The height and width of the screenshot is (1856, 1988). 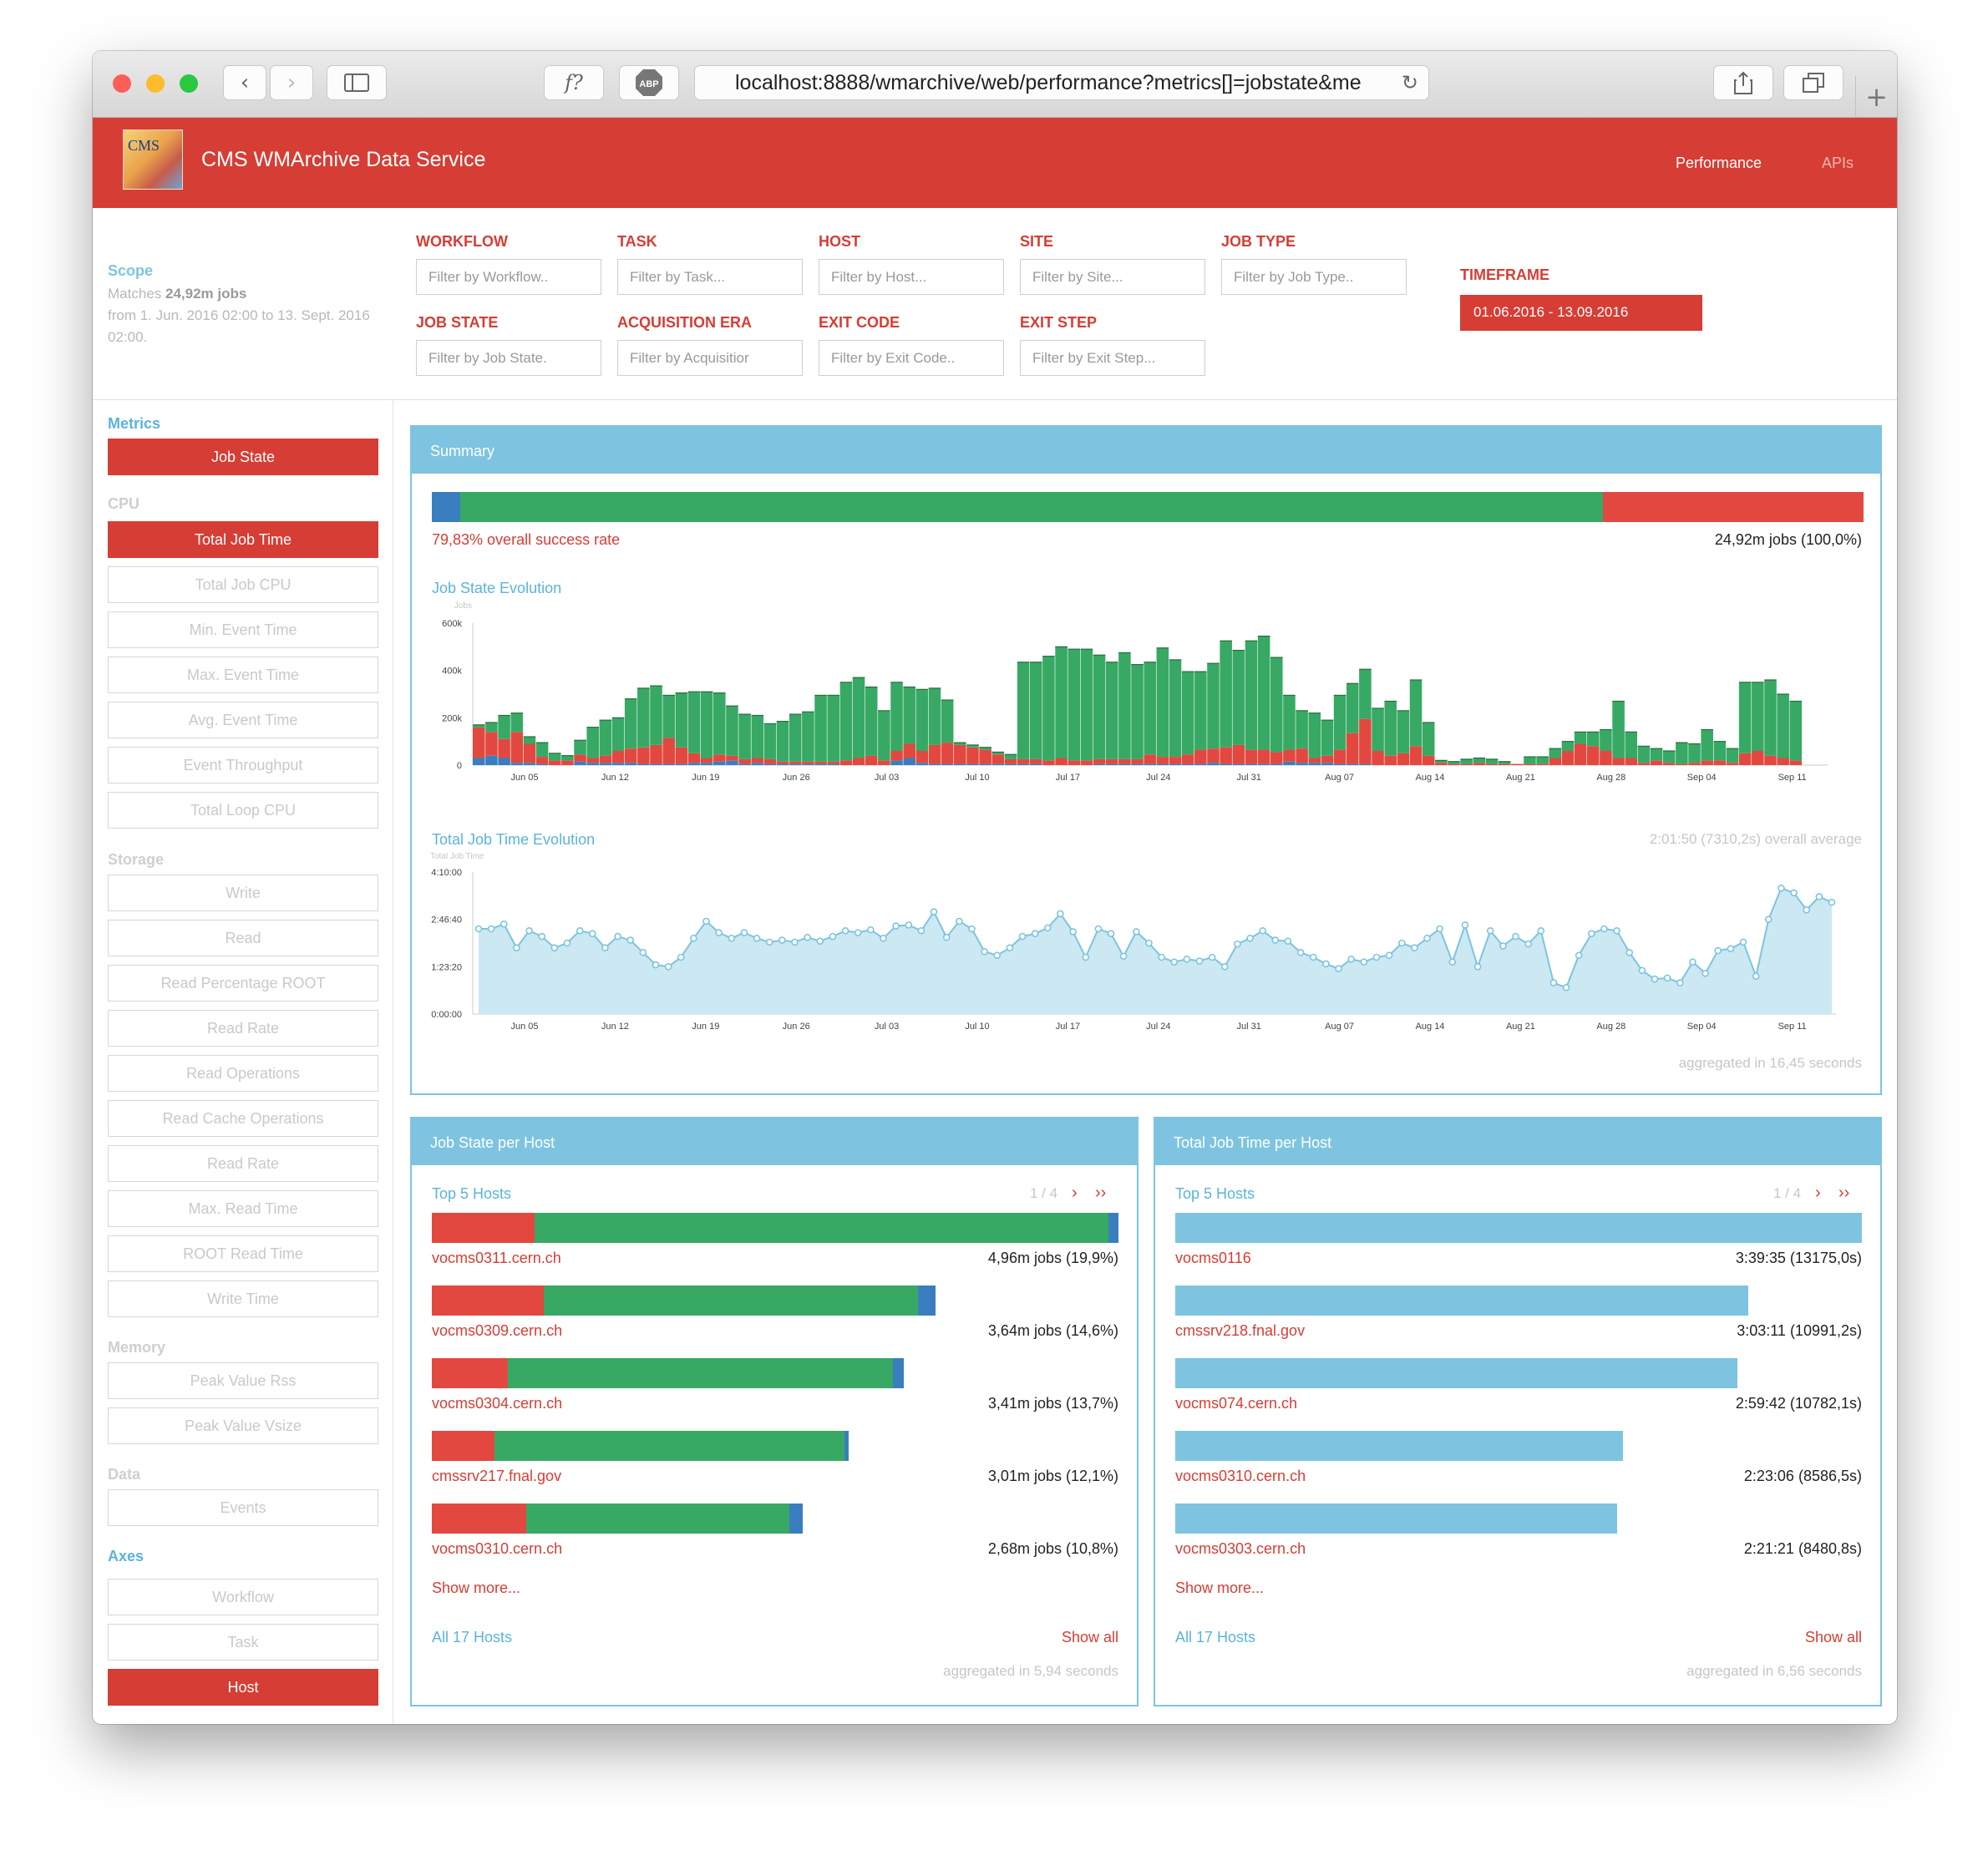 What do you see at coordinates (189, 83) in the screenshot?
I see `zoom-window-button` at bounding box center [189, 83].